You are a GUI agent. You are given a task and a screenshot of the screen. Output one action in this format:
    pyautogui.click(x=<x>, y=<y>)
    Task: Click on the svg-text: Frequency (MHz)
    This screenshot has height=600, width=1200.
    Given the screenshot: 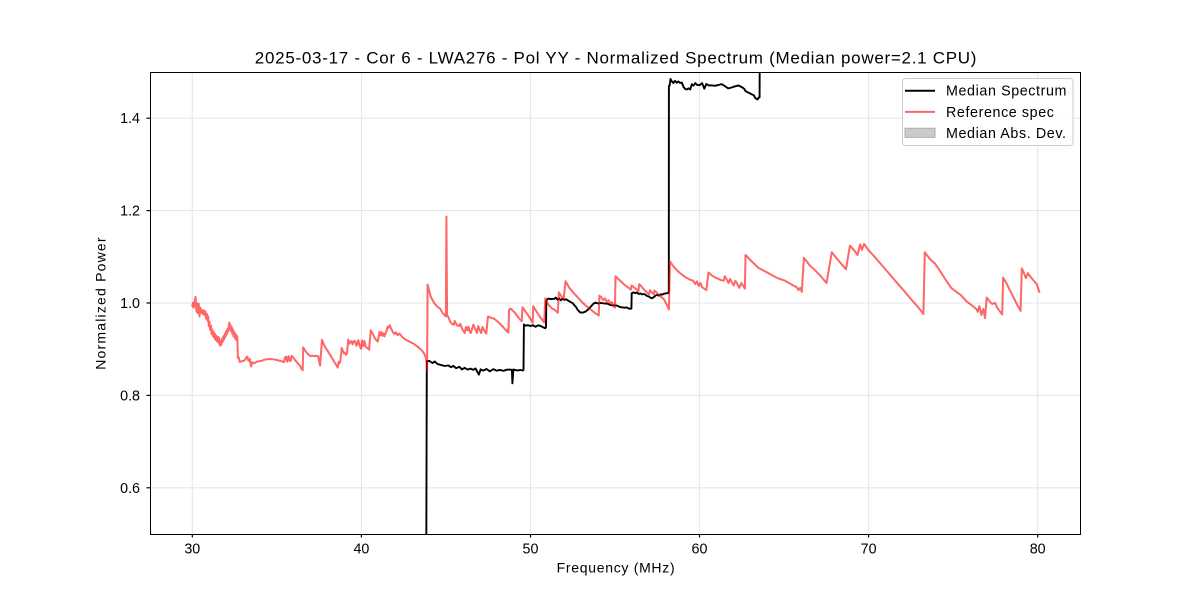 What is the action you would take?
    pyautogui.click(x=616, y=568)
    